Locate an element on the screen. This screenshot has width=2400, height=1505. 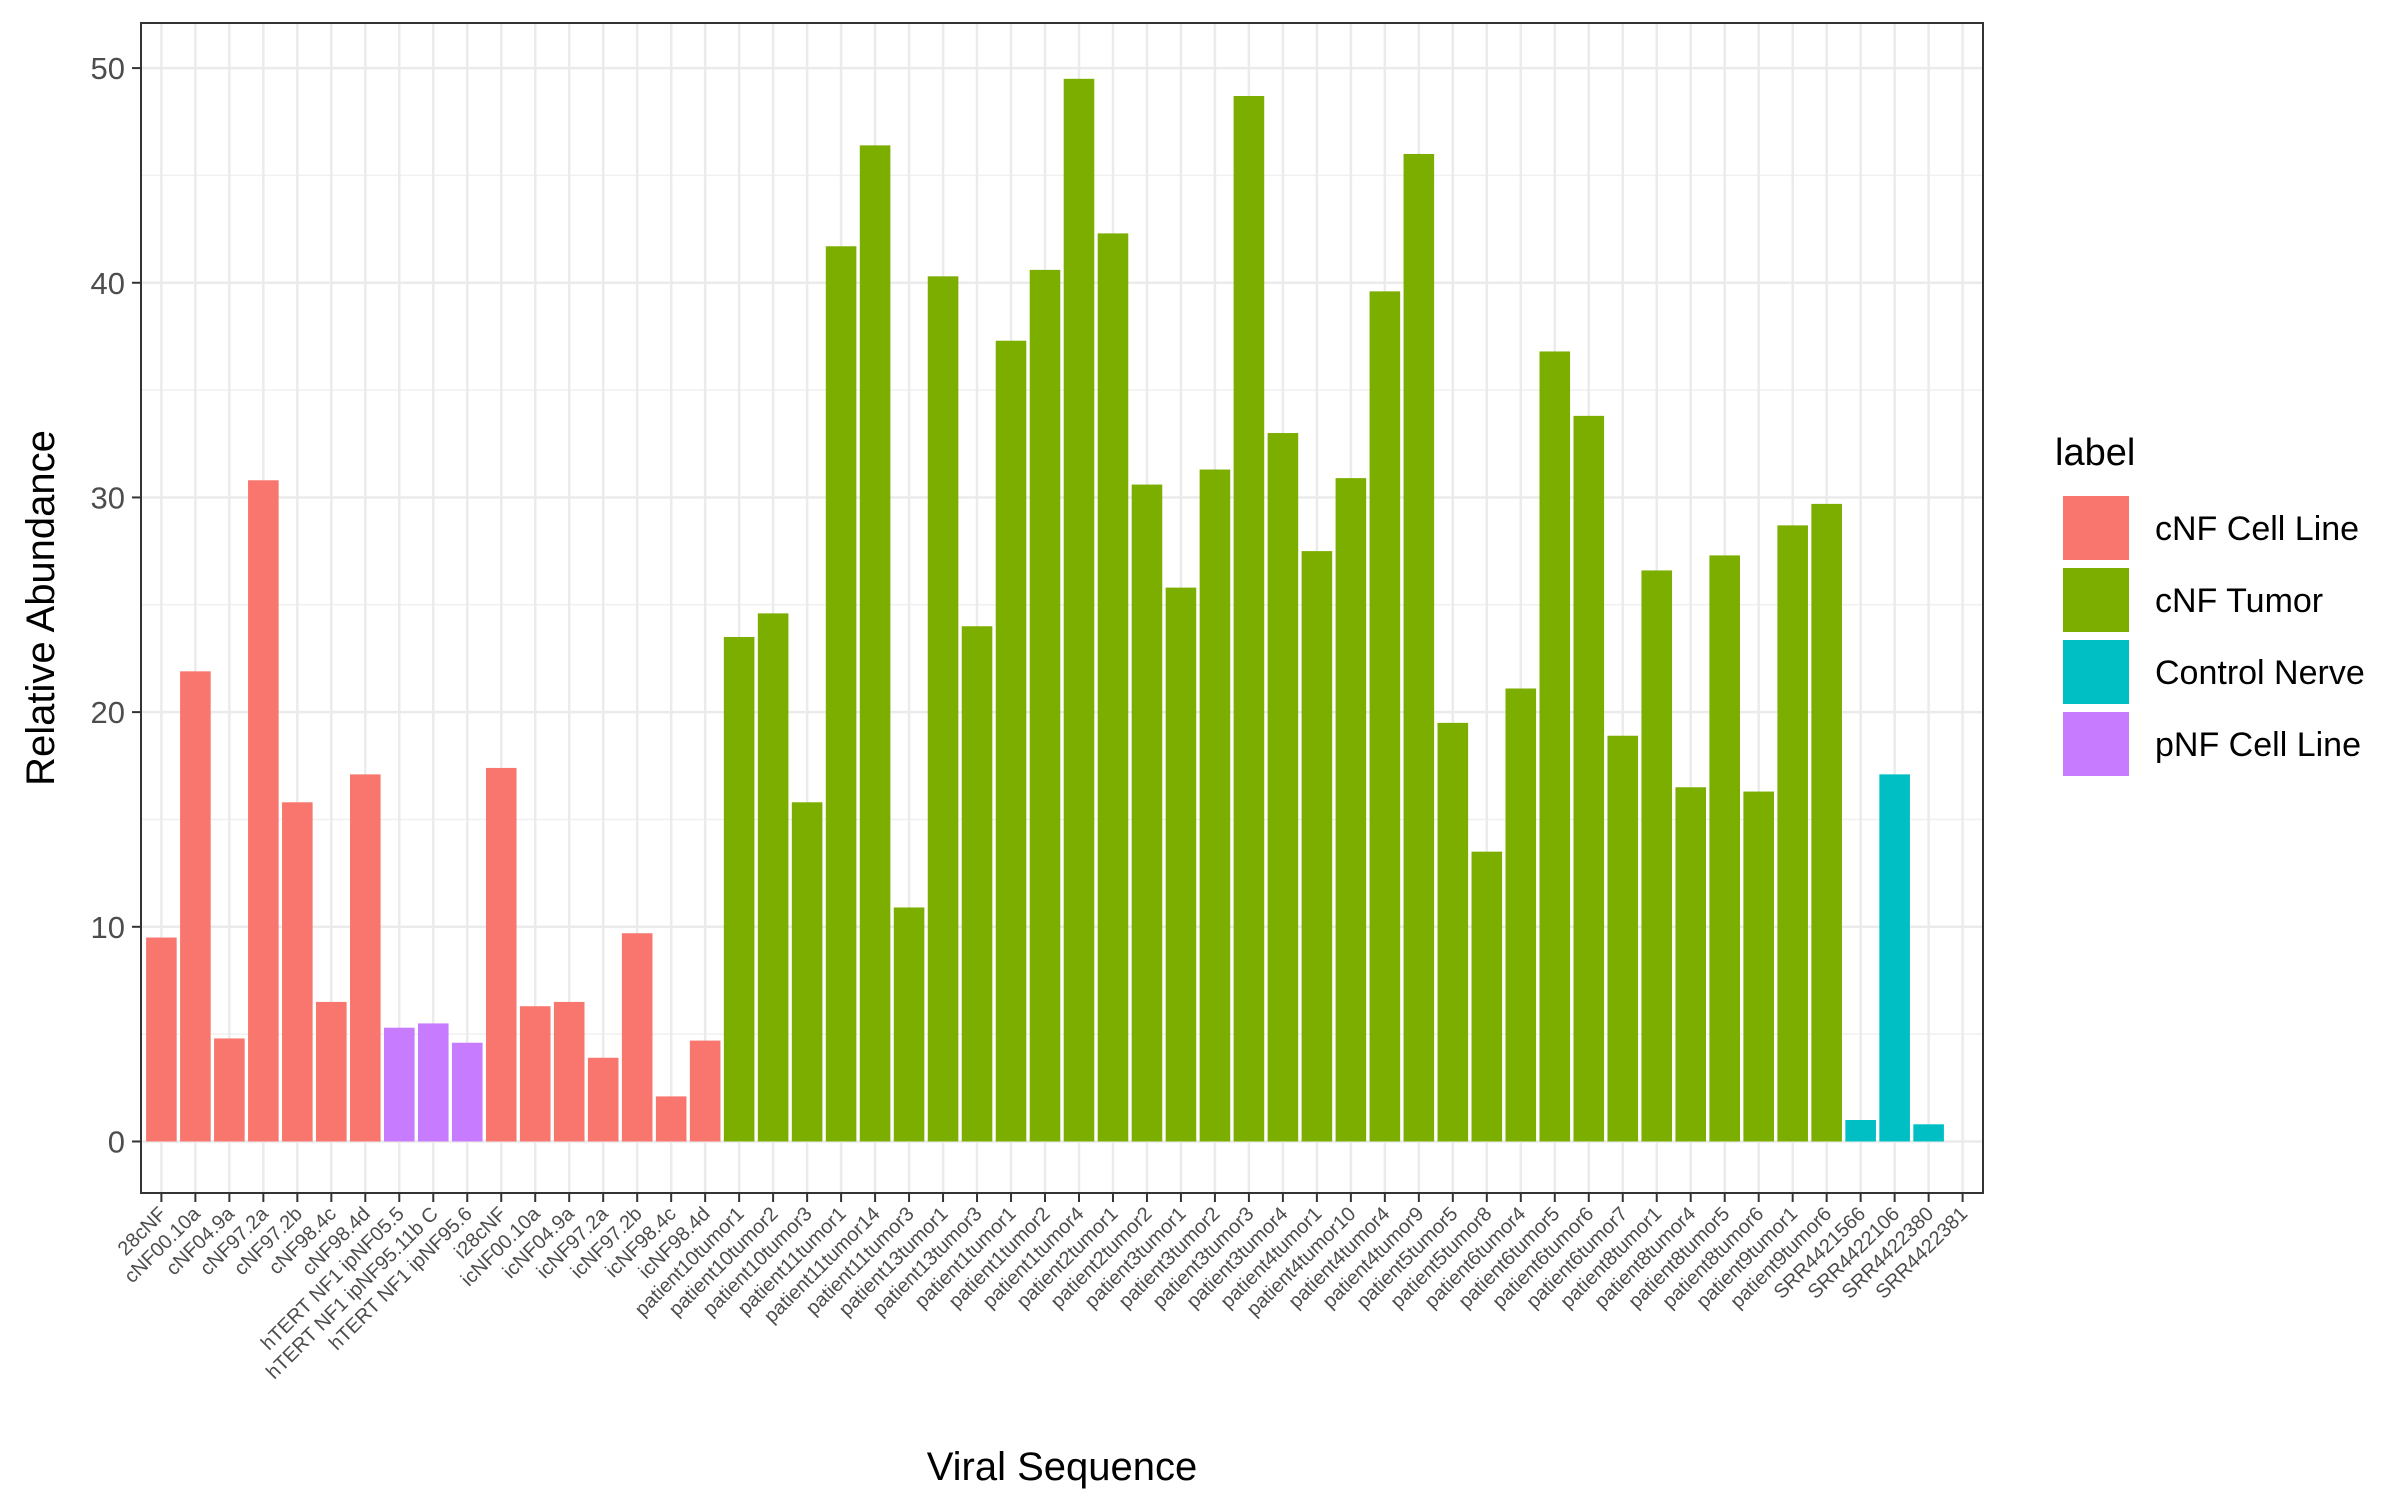
y-tick-label: 40 is located at coordinates (108, 283).